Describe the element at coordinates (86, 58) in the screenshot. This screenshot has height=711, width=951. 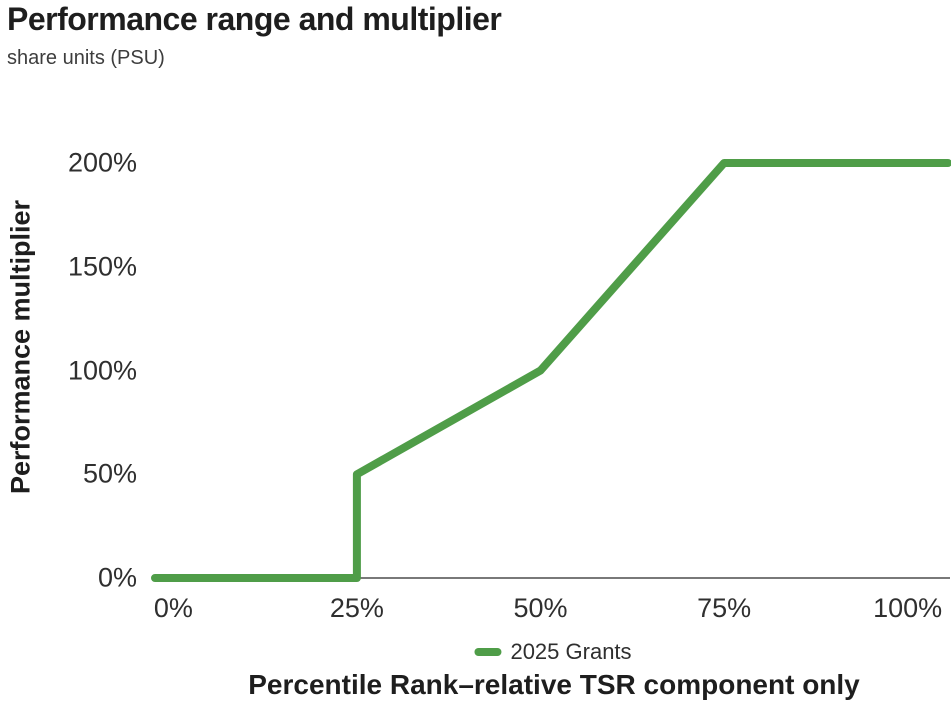
I see `chart-subtitle: share units (PSU)` at that location.